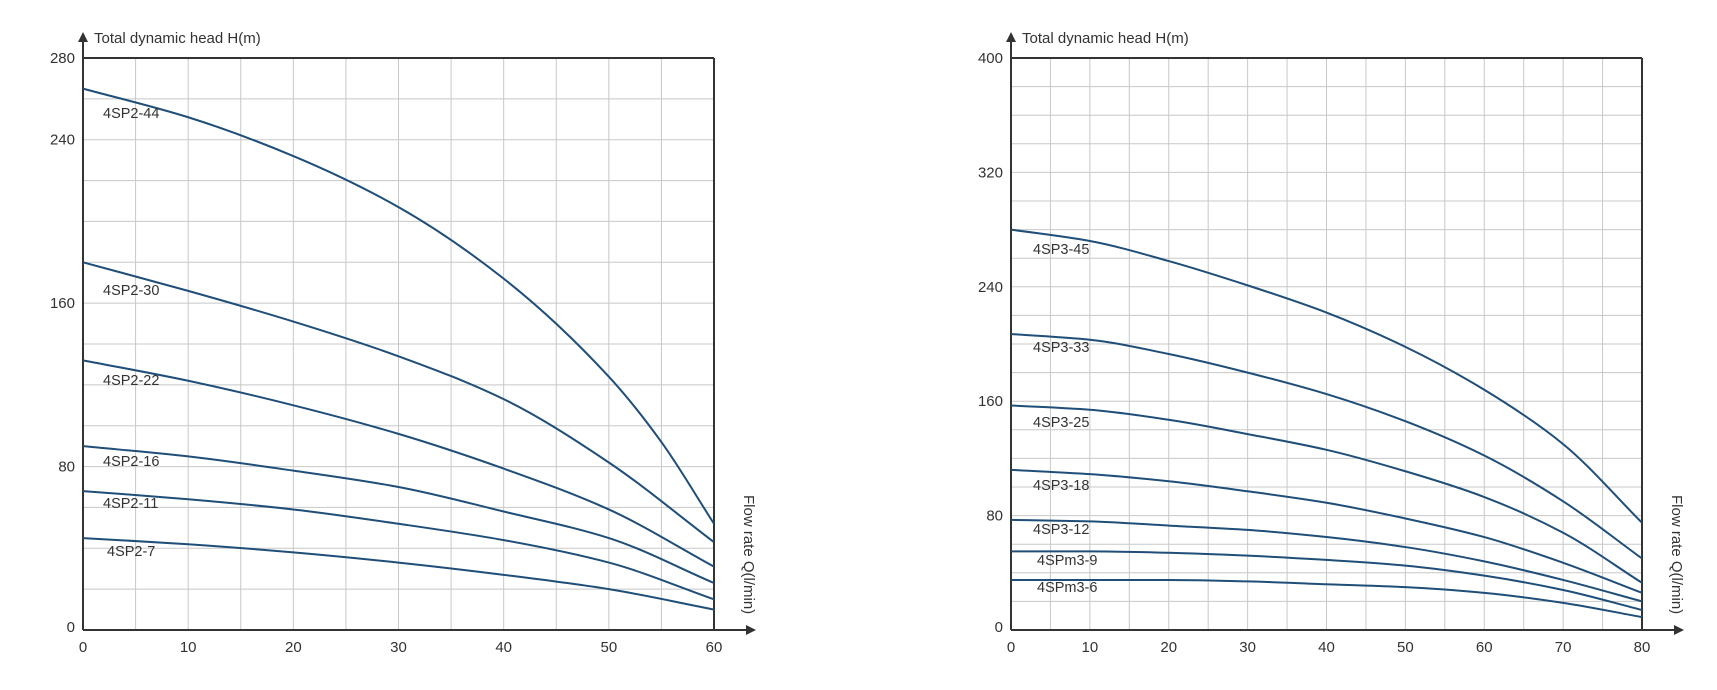 This screenshot has width=1717, height=690. What do you see at coordinates (62, 58) in the screenshot?
I see `y-tick-label: 280` at bounding box center [62, 58].